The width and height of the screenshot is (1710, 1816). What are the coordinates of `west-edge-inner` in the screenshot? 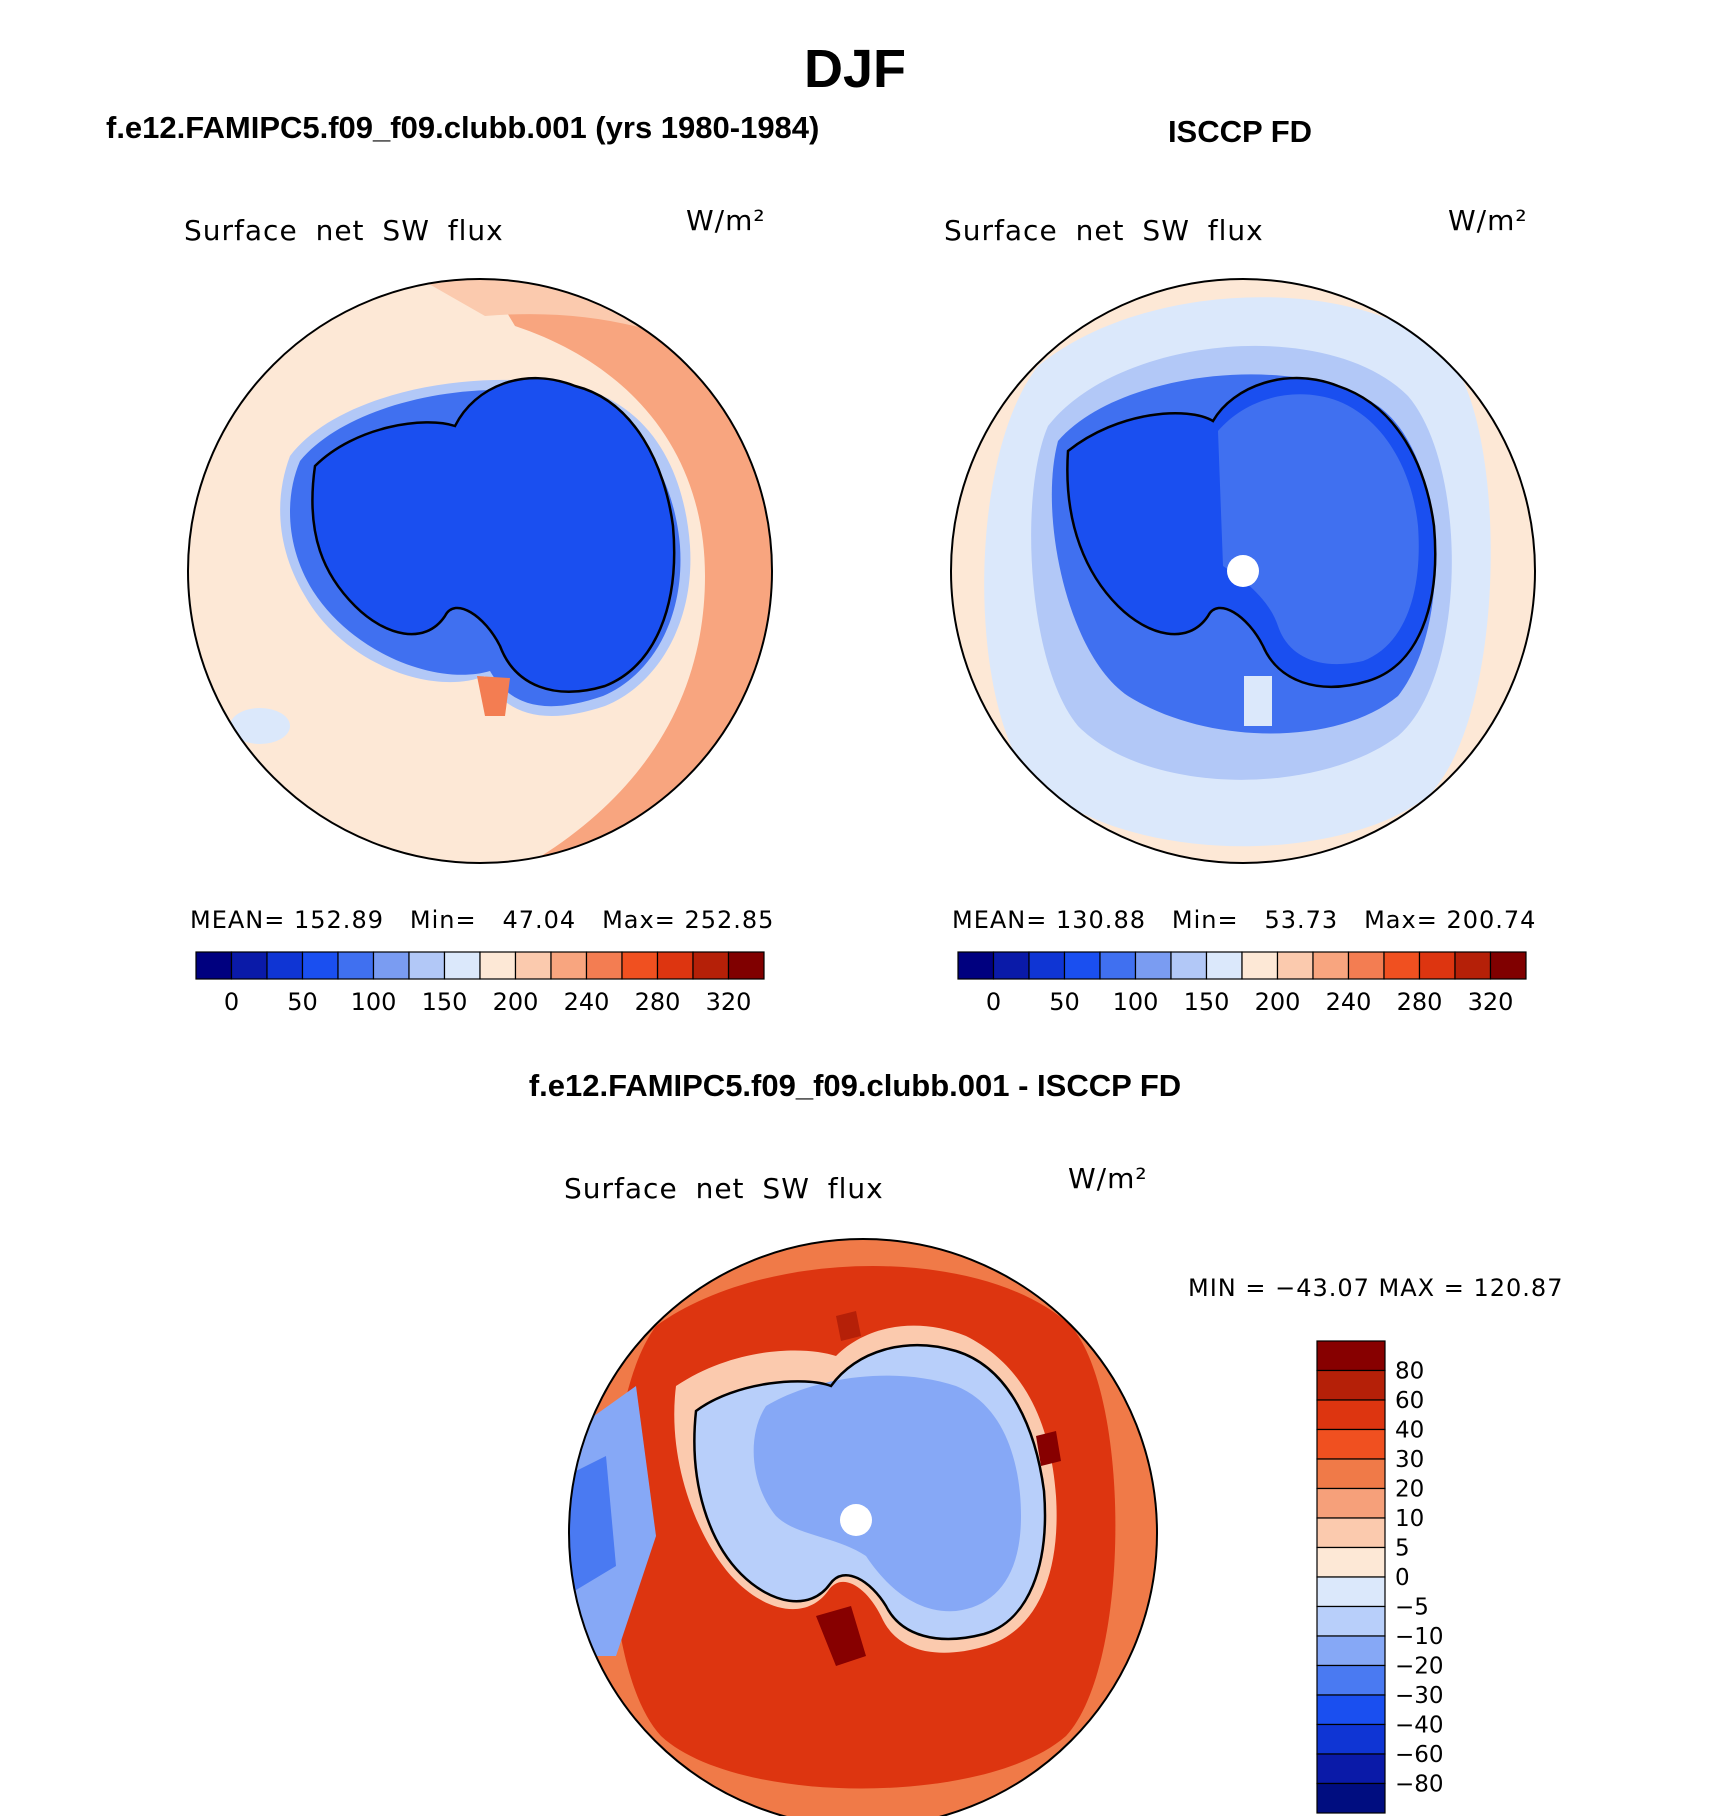 It's located at (592, 1526).